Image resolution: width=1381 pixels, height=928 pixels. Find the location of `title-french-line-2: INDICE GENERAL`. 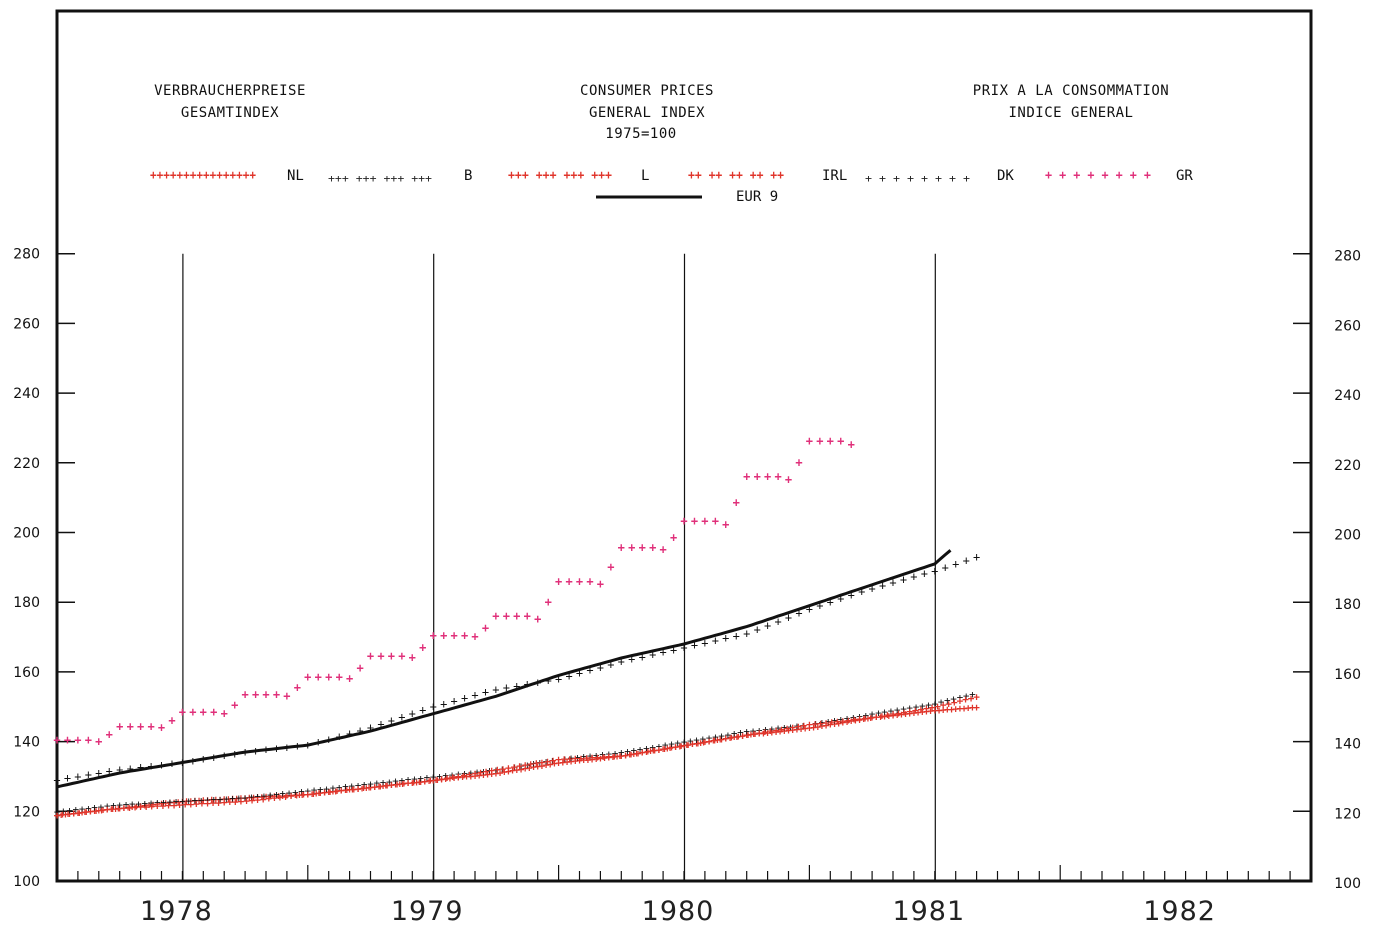

title-french-line-2: INDICE GENERAL is located at coordinates (1070, 113).